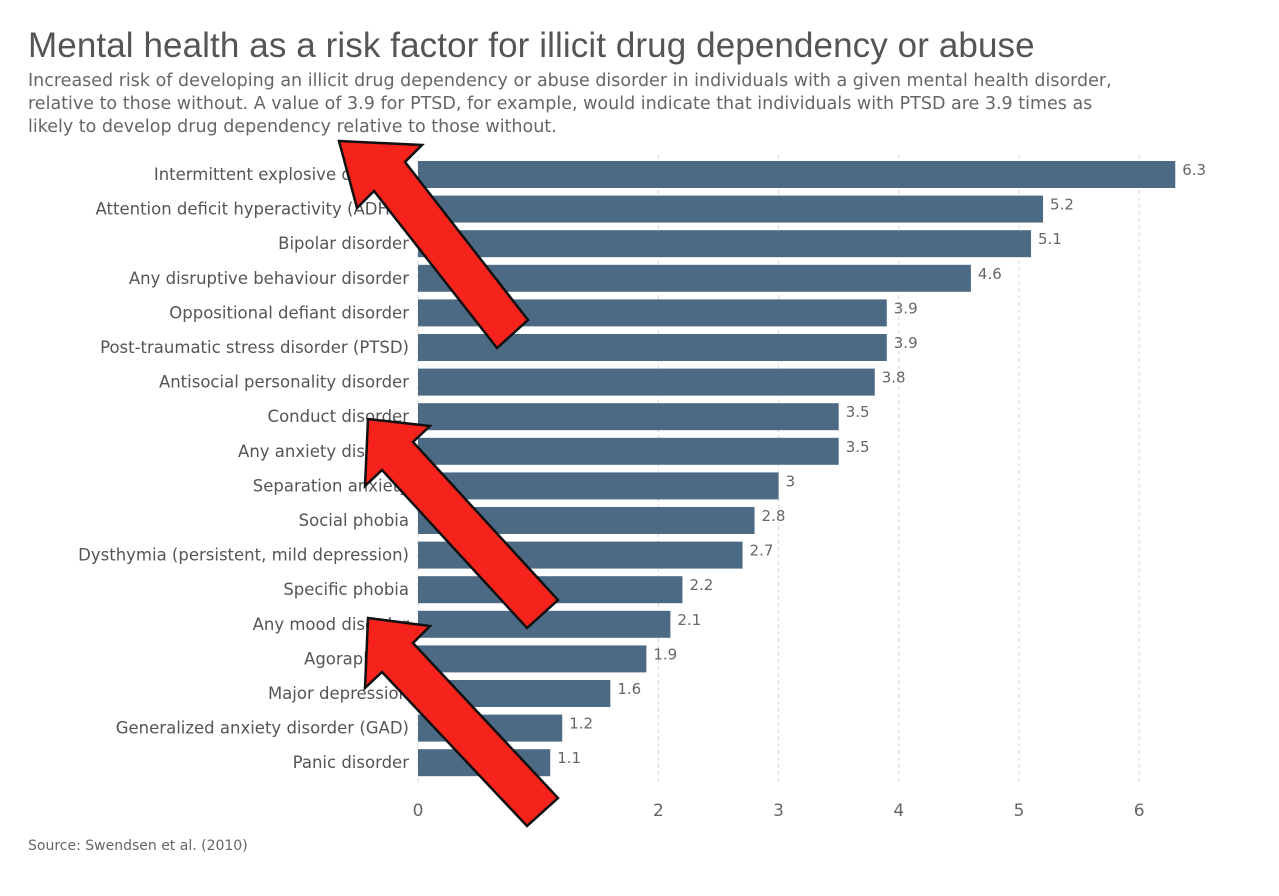 The height and width of the screenshot is (896, 1279). What do you see at coordinates (629, 689) in the screenshot?
I see `value-label: 1.6` at bounding box center [629, 689].